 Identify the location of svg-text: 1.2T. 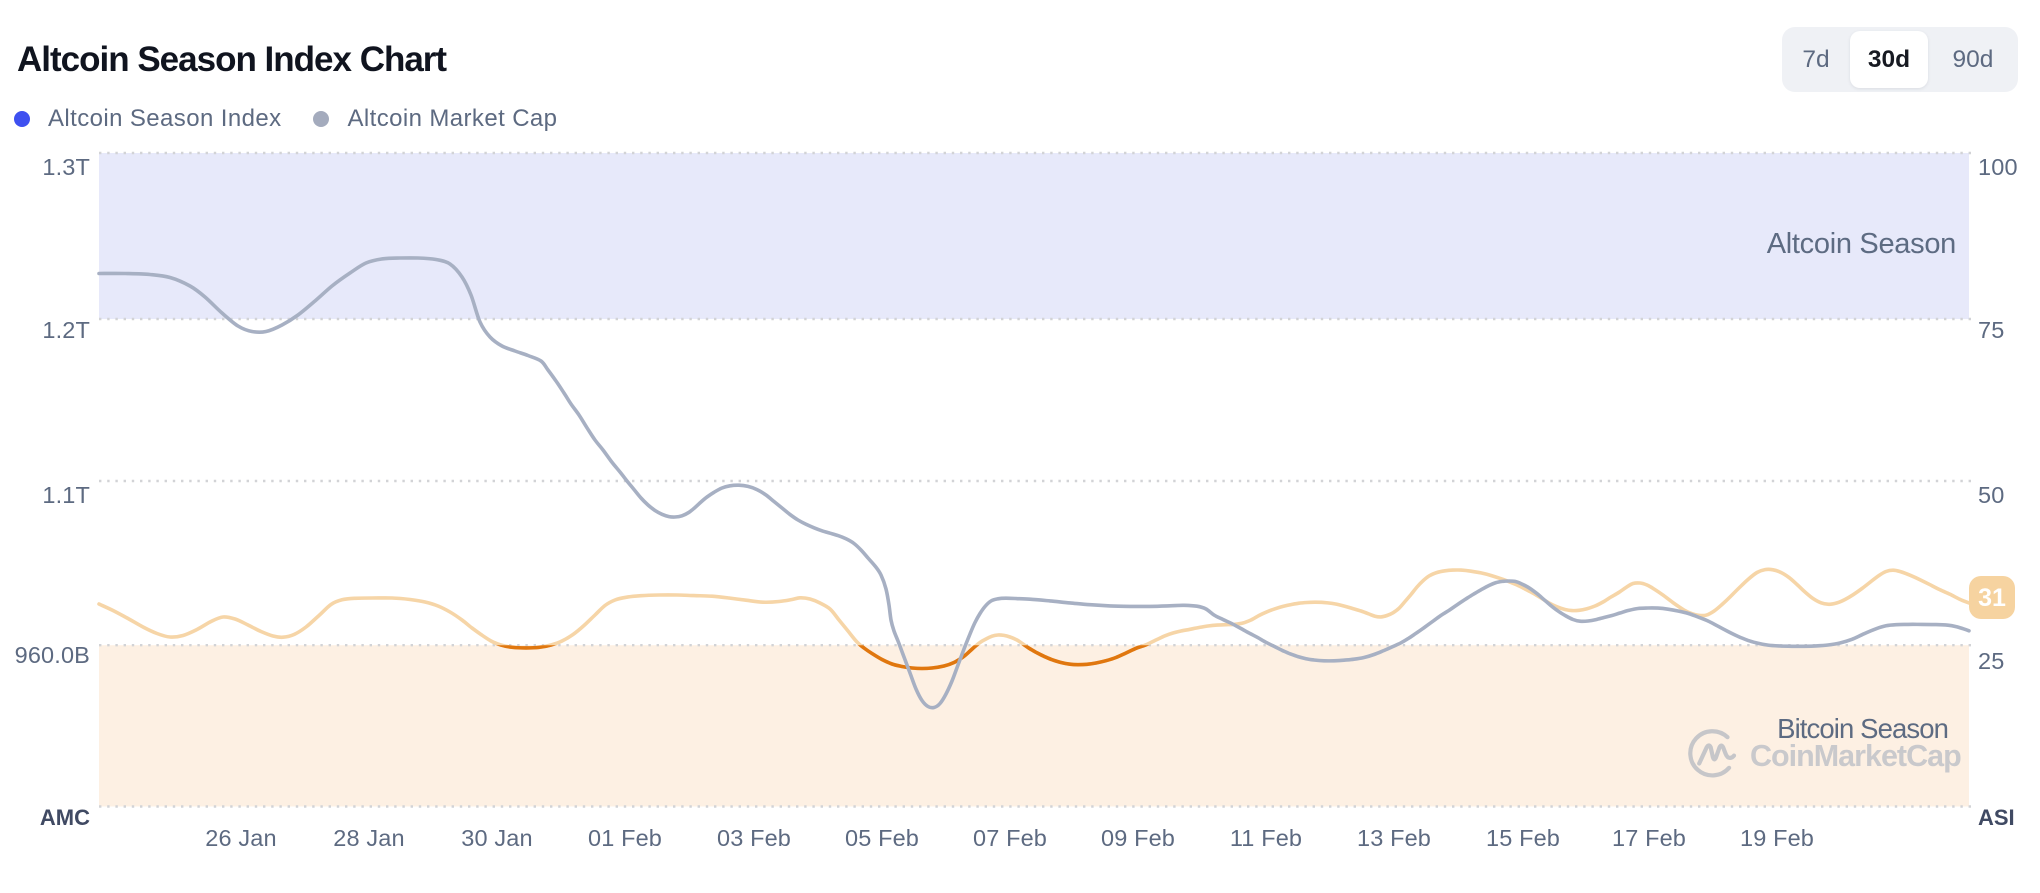
(66, 330).